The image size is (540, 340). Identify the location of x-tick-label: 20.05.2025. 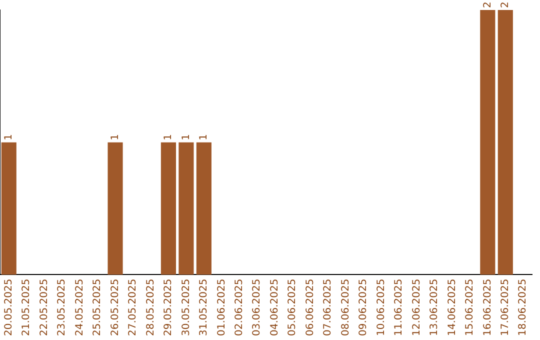
(8, 307).